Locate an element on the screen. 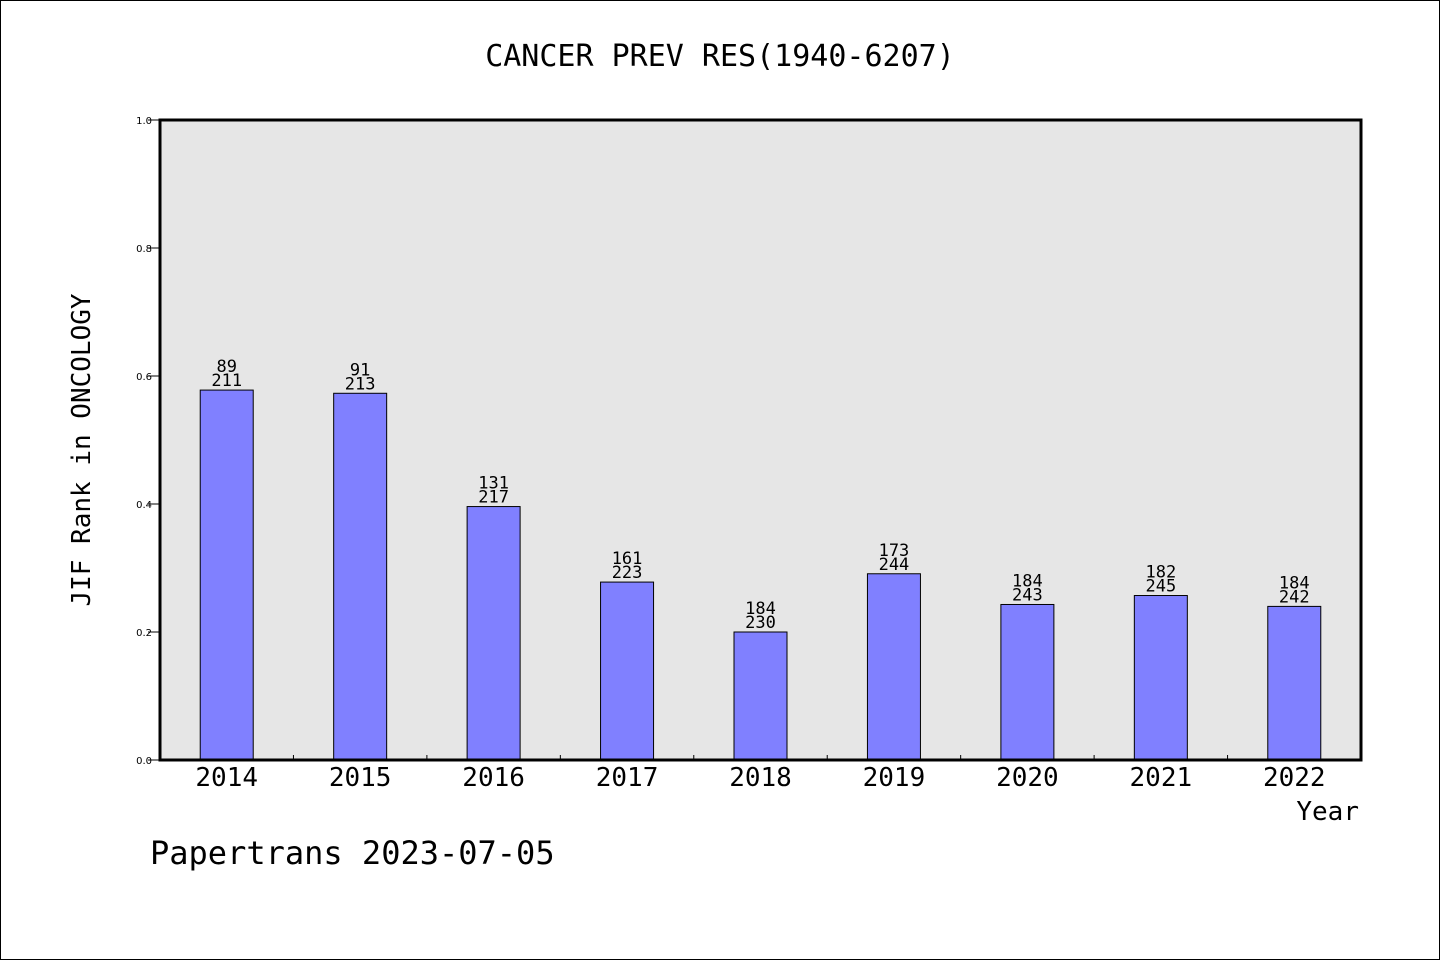  bar-2020 is located at coordinates (1027, 682).